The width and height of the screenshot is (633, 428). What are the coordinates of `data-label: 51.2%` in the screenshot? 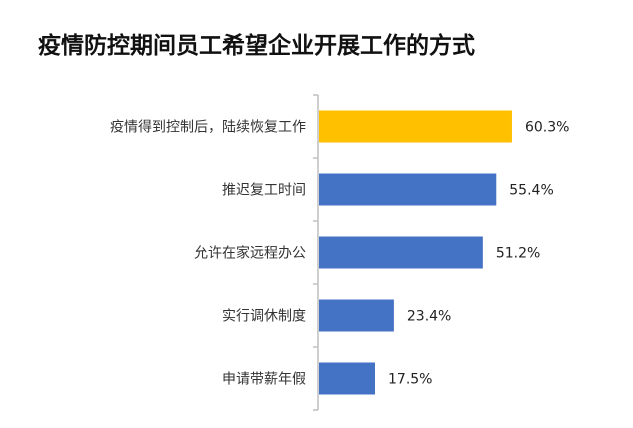 It's located at (518, 254).